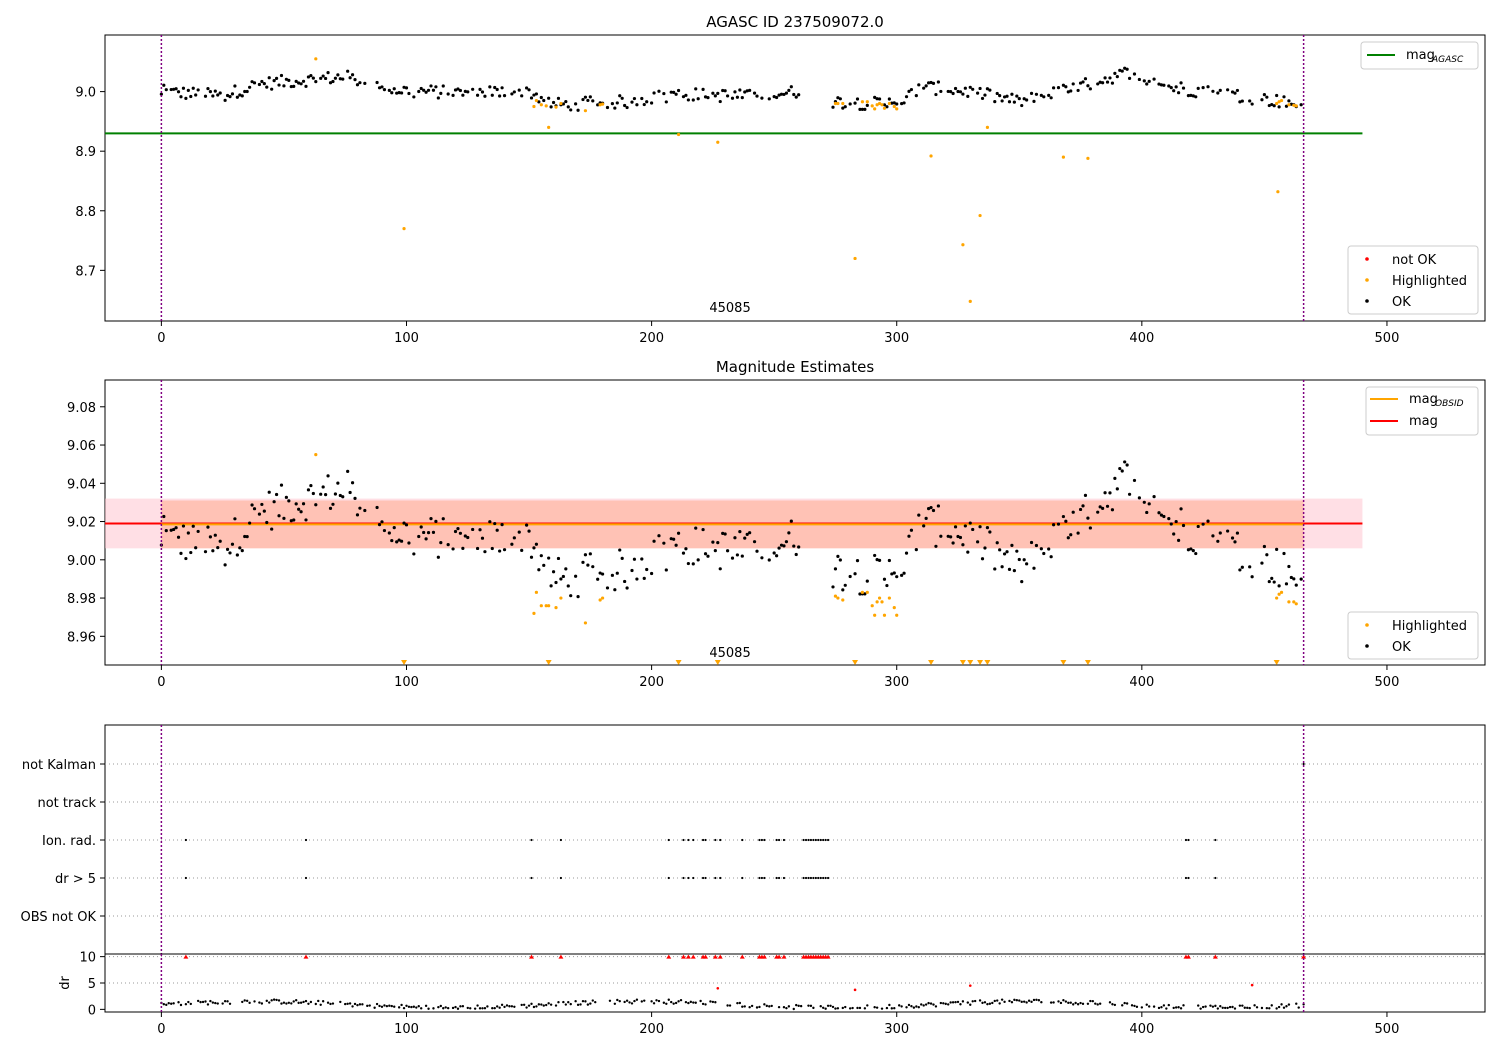  I want to click on y-tick-label: 0, so click(92, 1010).